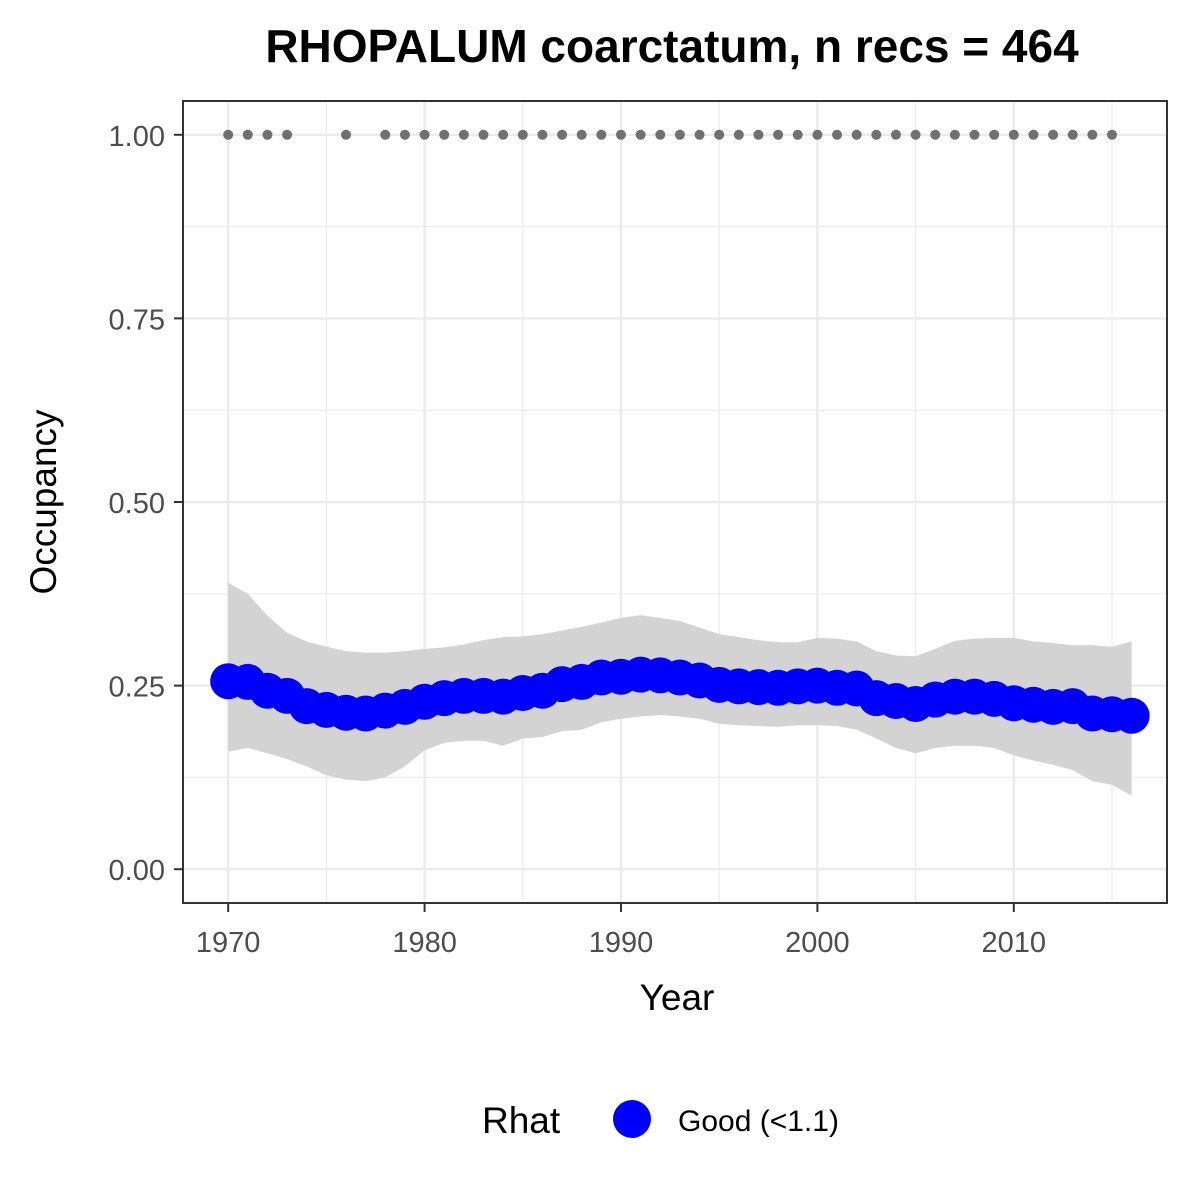 The image size is (1200, 1200). Describe the element at coordinates (1131, 715) in the screenshot. I see `occupancy-point` at that location.